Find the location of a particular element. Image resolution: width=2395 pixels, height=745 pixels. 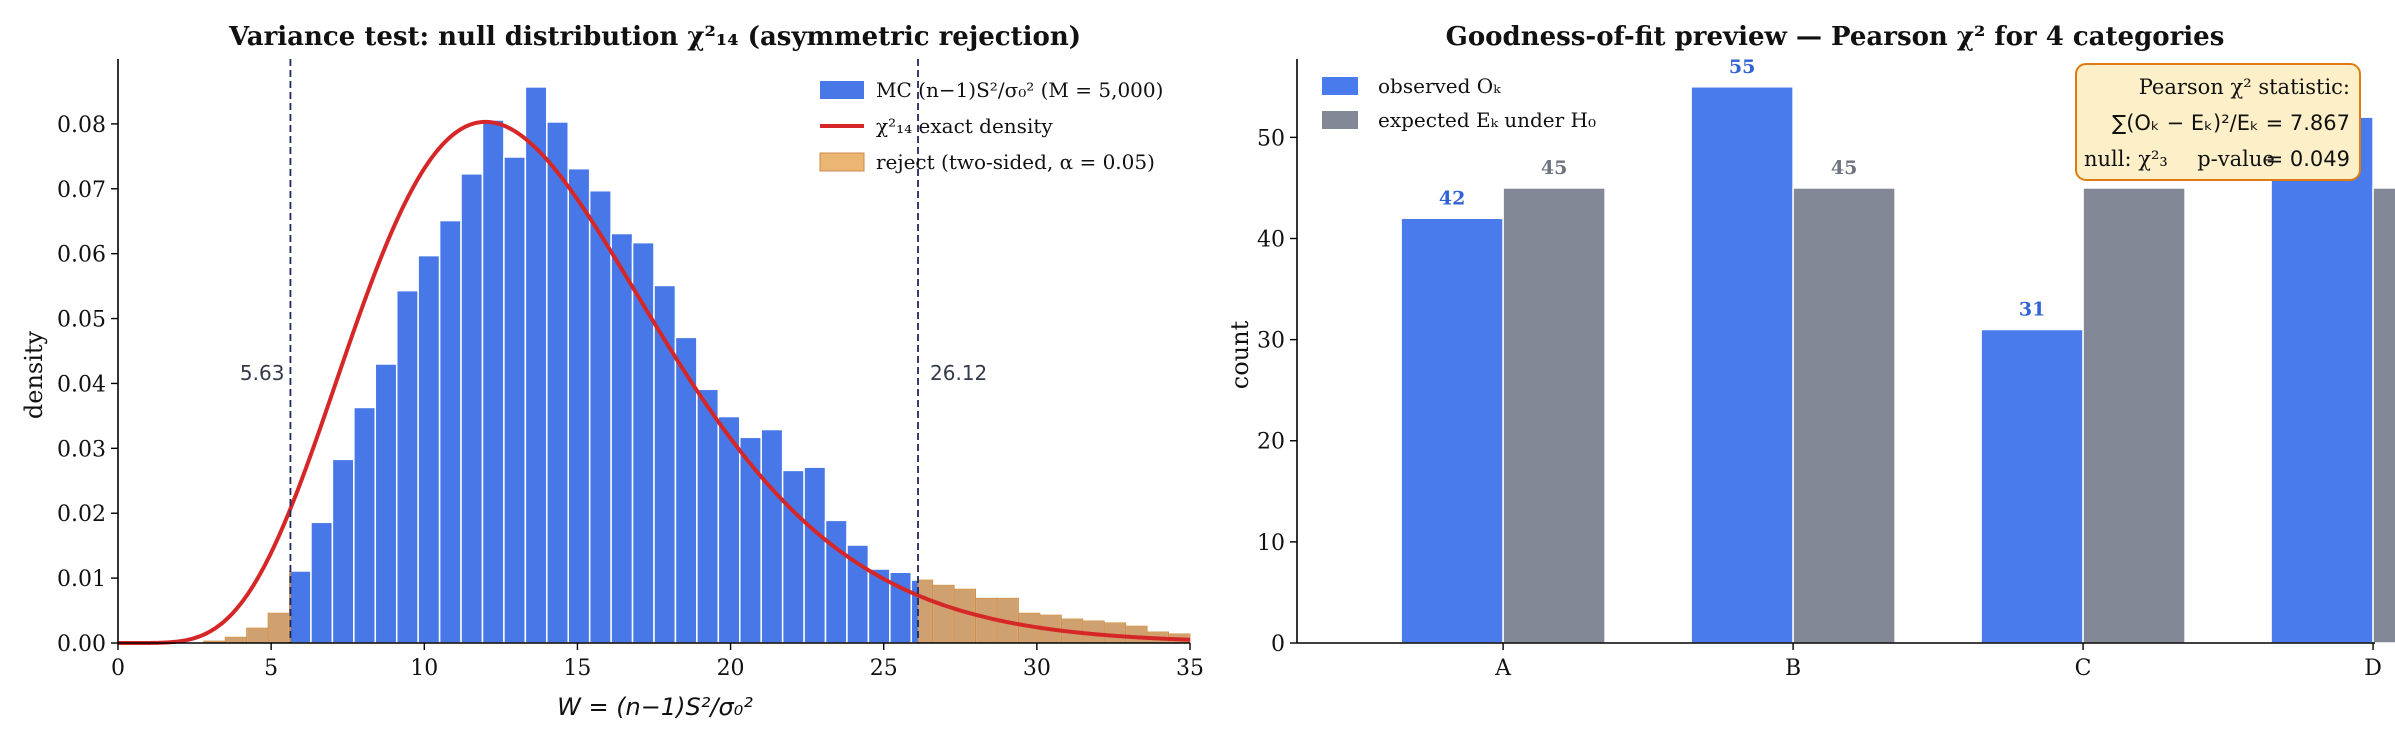

y-tick-label: 0.07 is located at coordinates (81, 190).